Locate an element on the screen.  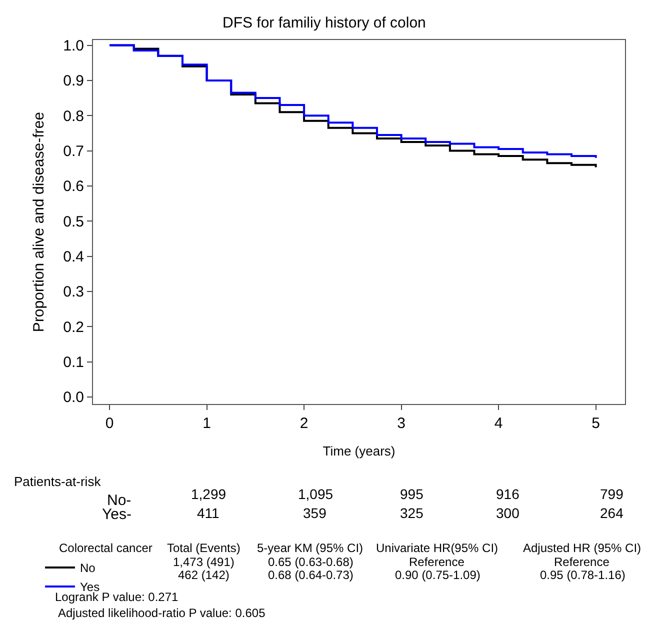
text: 325 is located at coordinates (412, 513).